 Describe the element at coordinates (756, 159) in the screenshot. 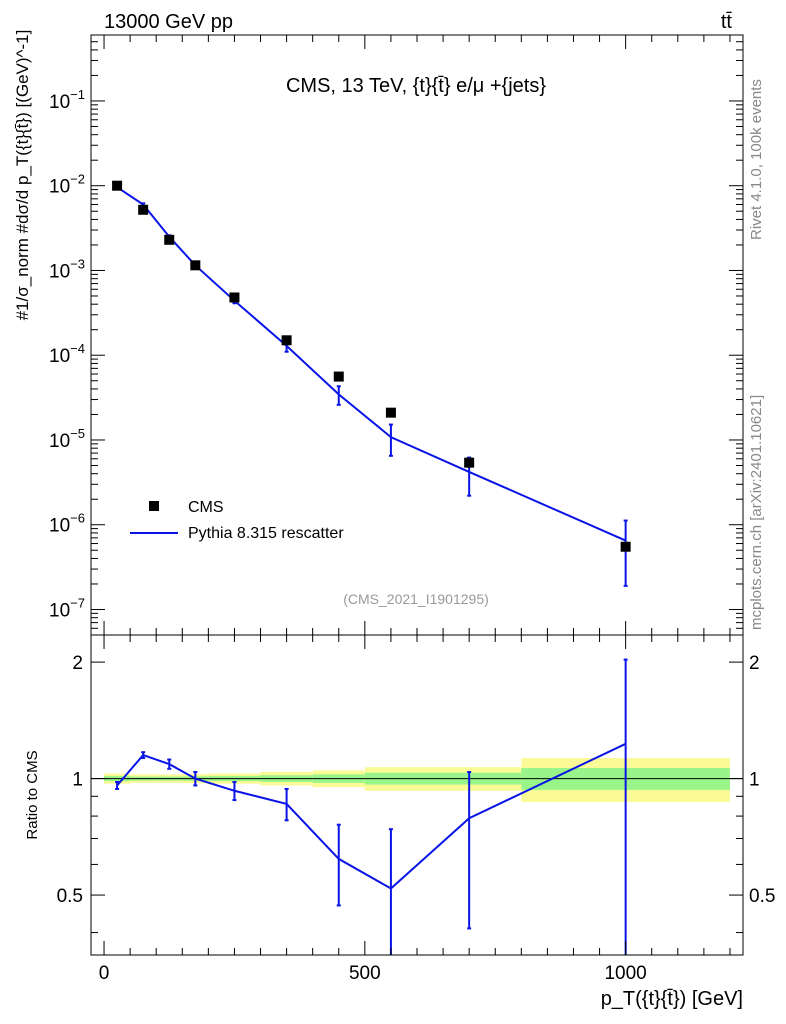

I see `side-label-rivet: Rivet 4.1.0, 100k events` at that location.